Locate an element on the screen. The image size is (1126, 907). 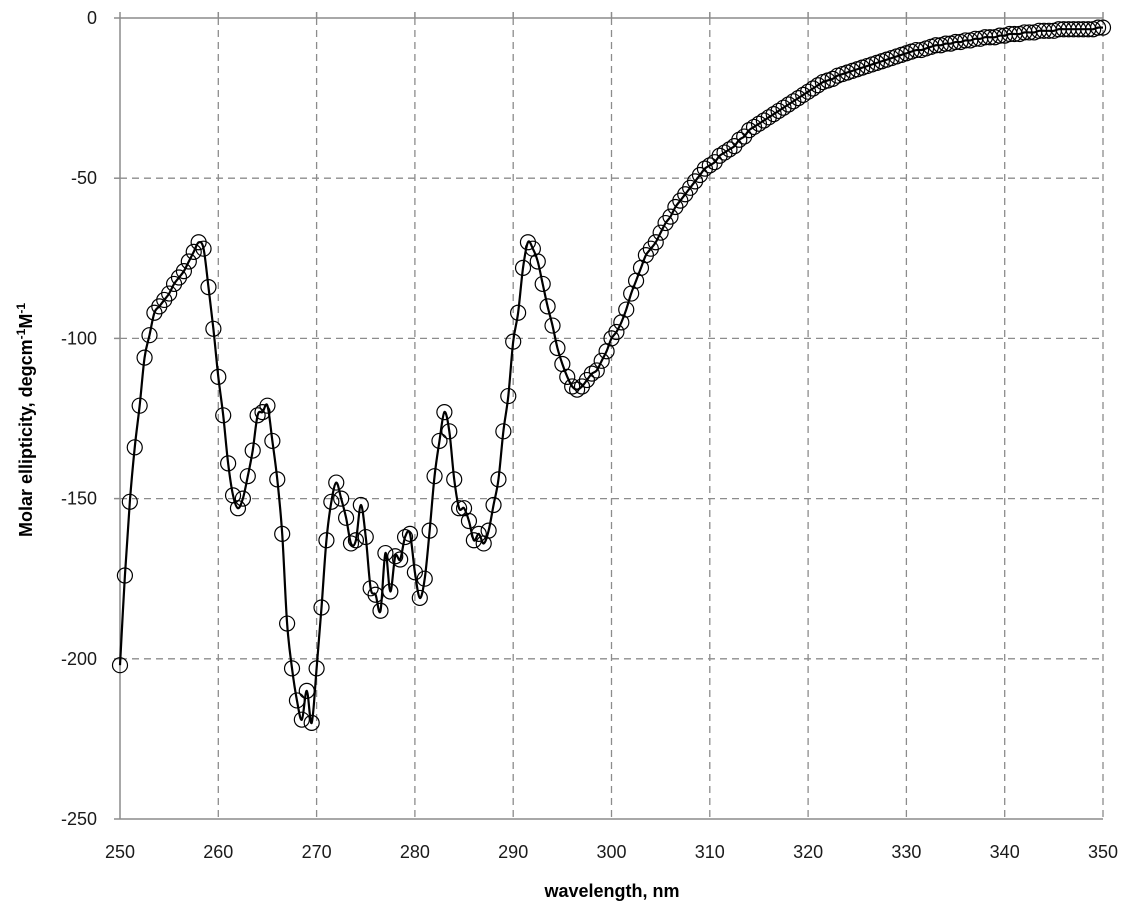
x-tick-label-350: 350 is located at coordinates (1103, 852).